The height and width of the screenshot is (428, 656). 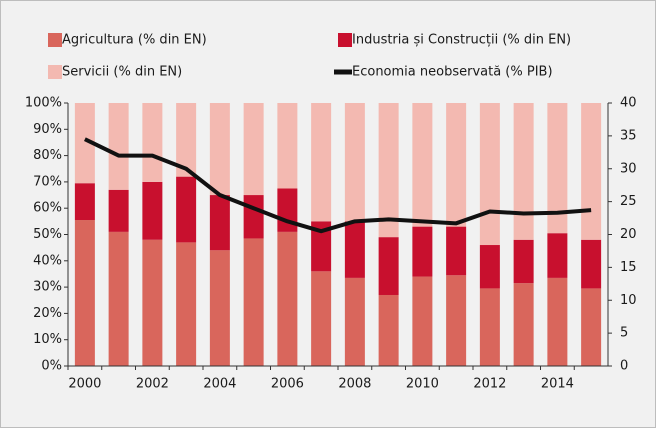 I want to click on y-tick-label: 10%, so click(x=47, y=339).